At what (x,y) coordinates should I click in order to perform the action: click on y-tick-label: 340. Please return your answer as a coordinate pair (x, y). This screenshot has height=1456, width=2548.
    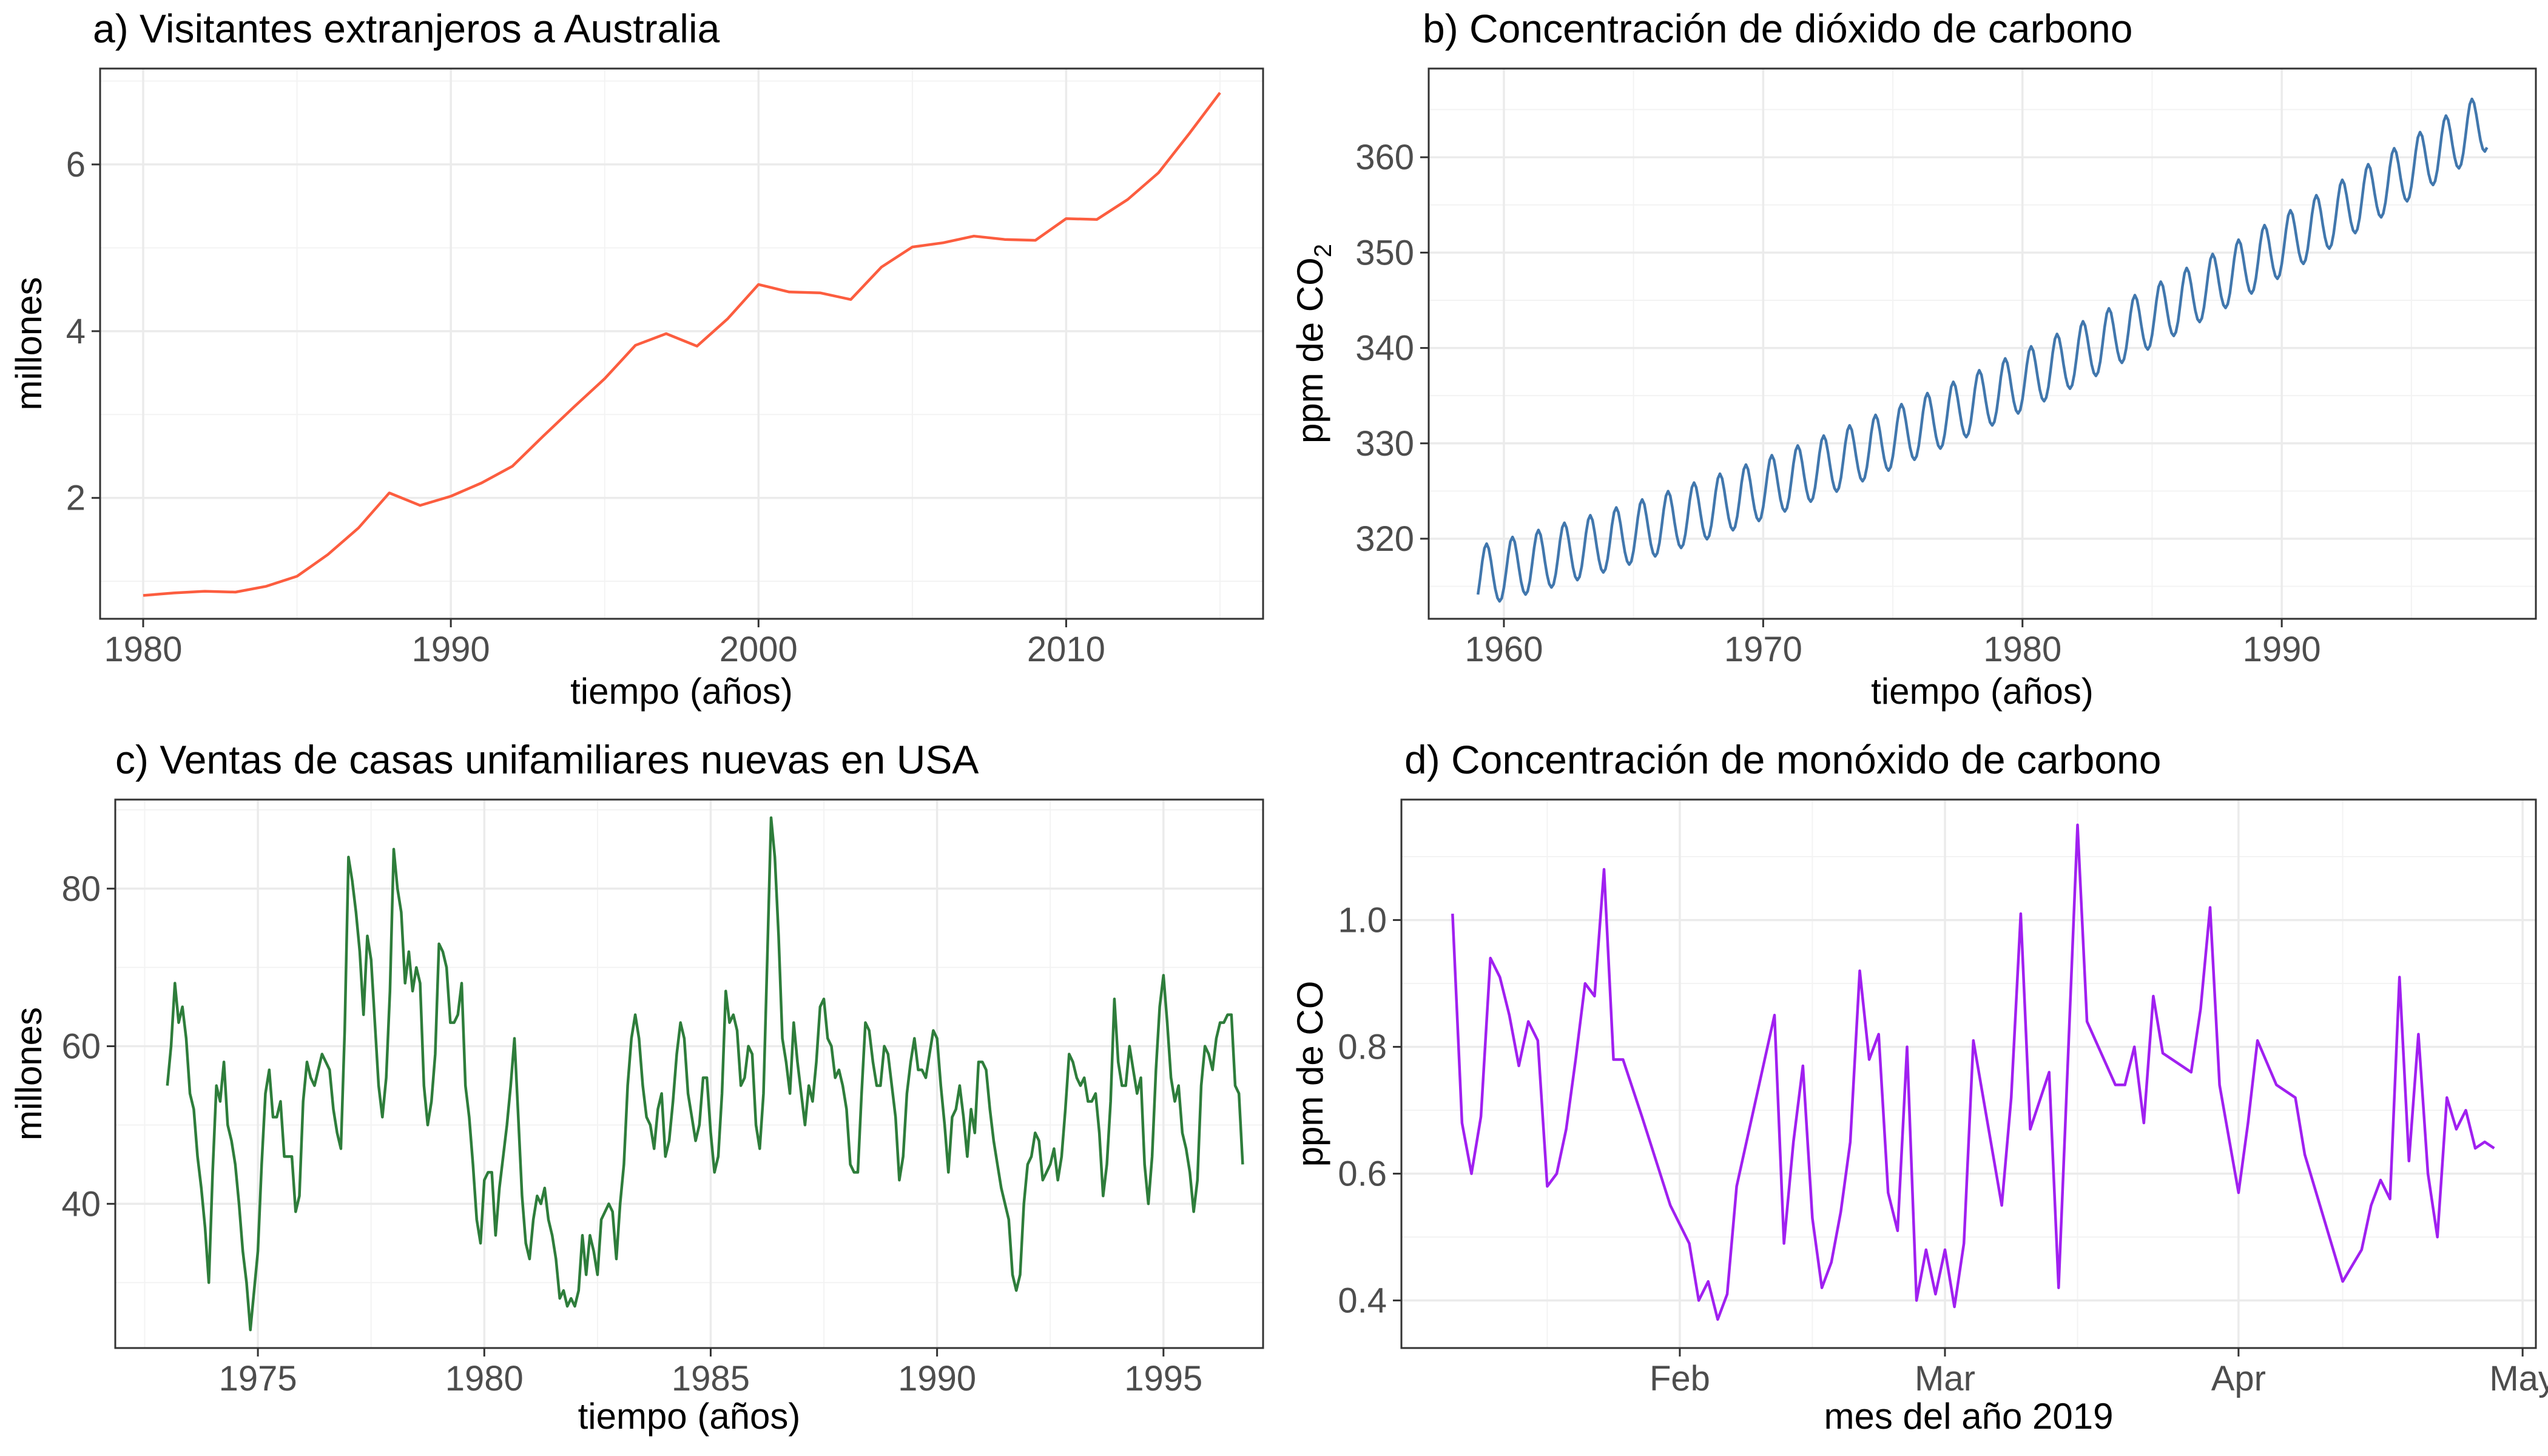
    Looking at the image, I should click on (1384, 348).